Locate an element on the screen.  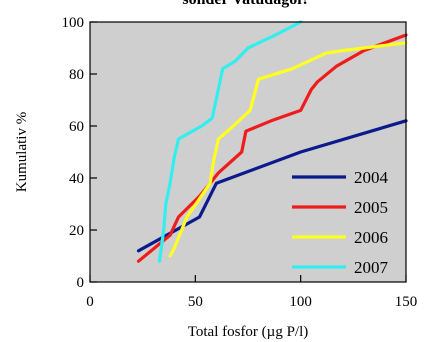
y-tick-label: 60 is located at coordinates (76, 127).